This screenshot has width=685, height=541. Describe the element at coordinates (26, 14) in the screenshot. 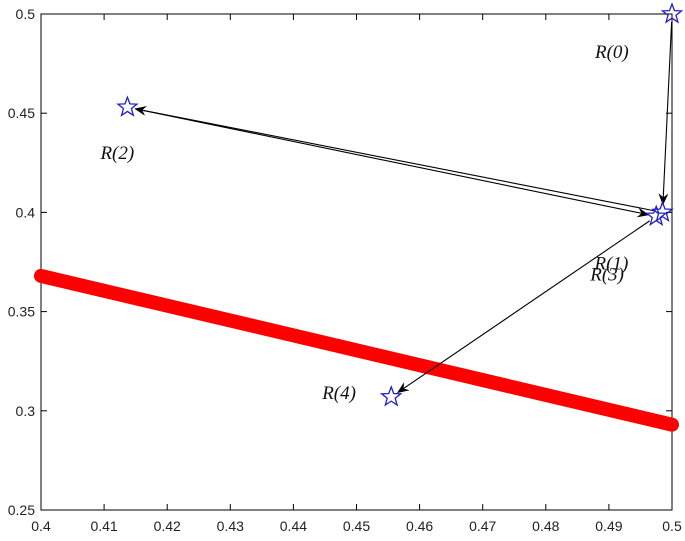

I see `y-tick-label: 0.5` at that location.